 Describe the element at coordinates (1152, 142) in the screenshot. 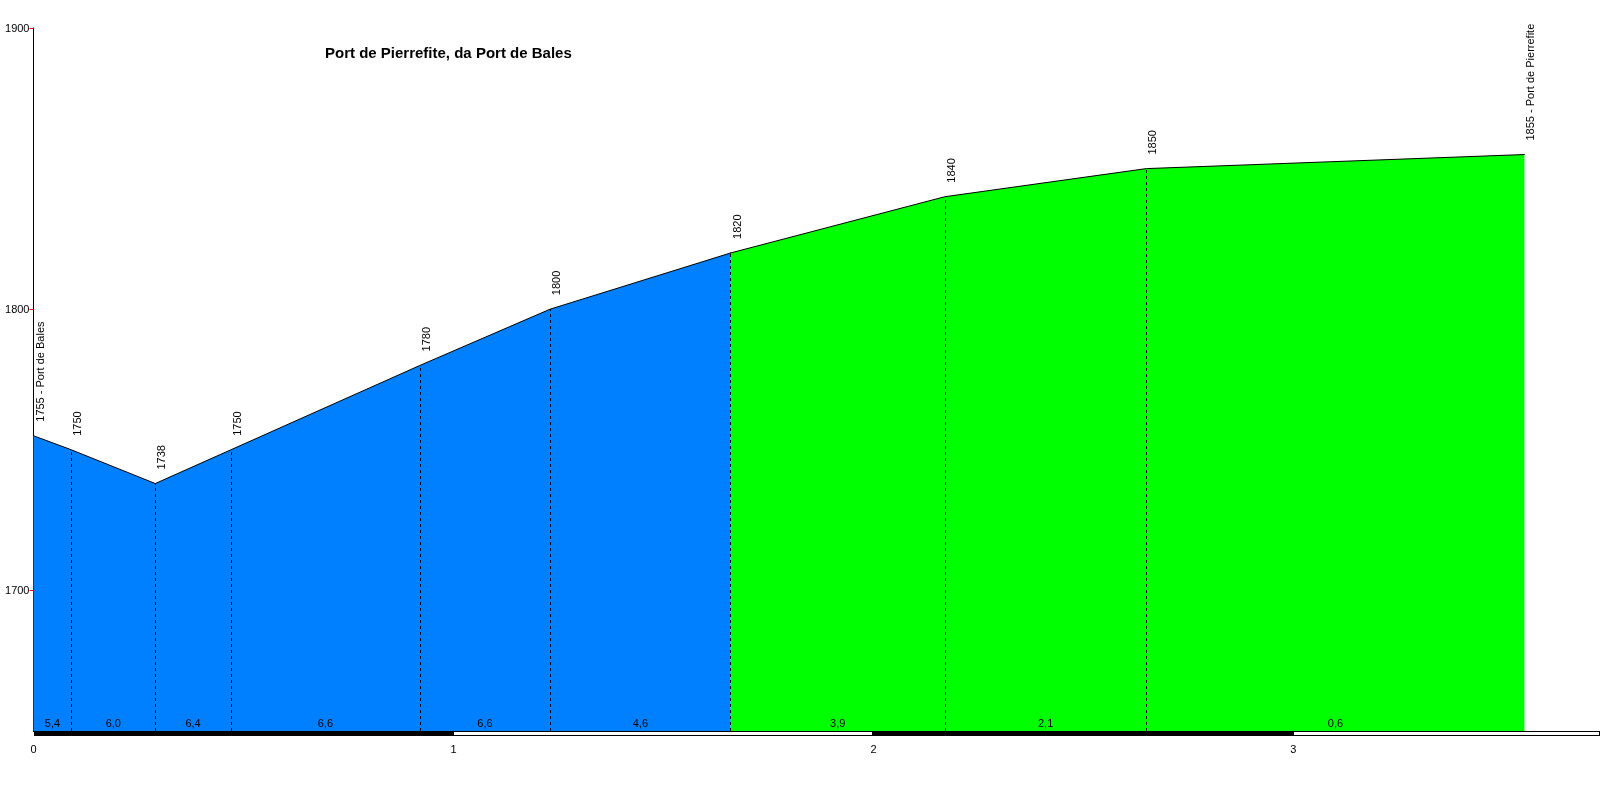

I see `data-label: 1850` at that location.